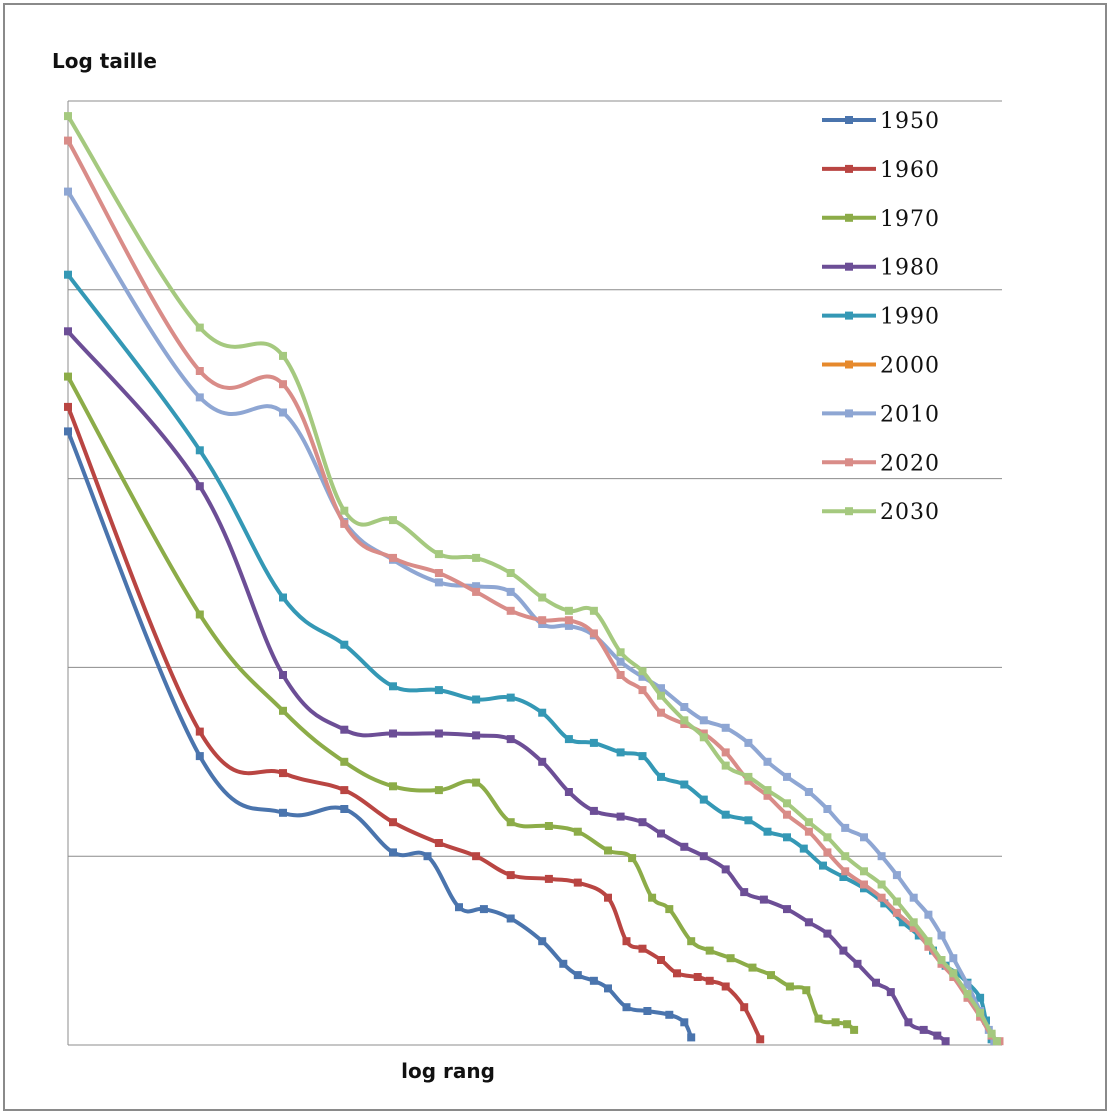  I want to click on legend-item-1950: 1950, so click(881, 121).